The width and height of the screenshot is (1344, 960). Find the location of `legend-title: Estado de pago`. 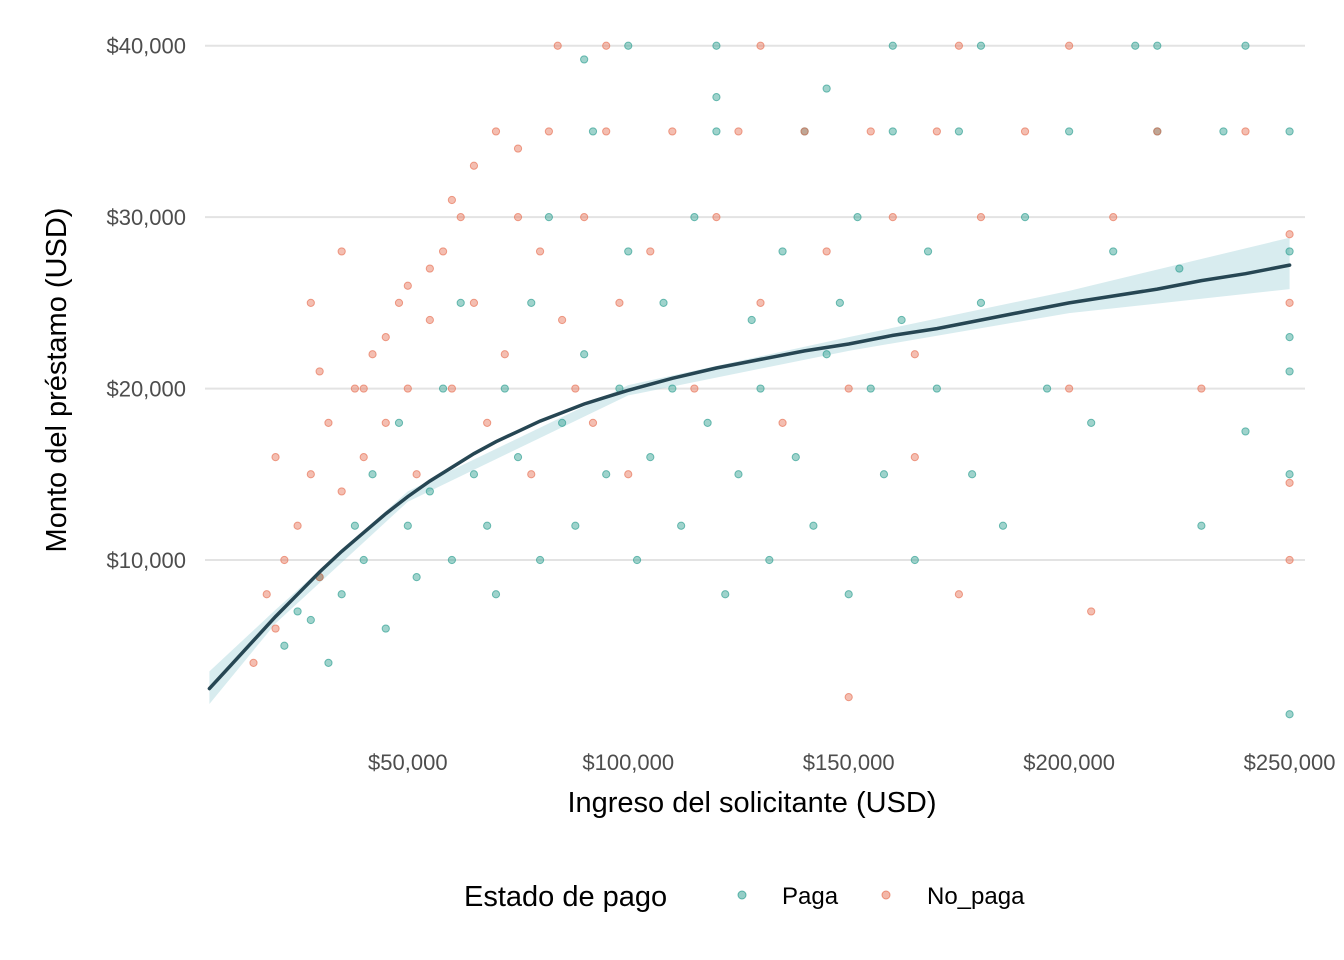

legend-title: Estado de pago is located at coordinates (565, 897).